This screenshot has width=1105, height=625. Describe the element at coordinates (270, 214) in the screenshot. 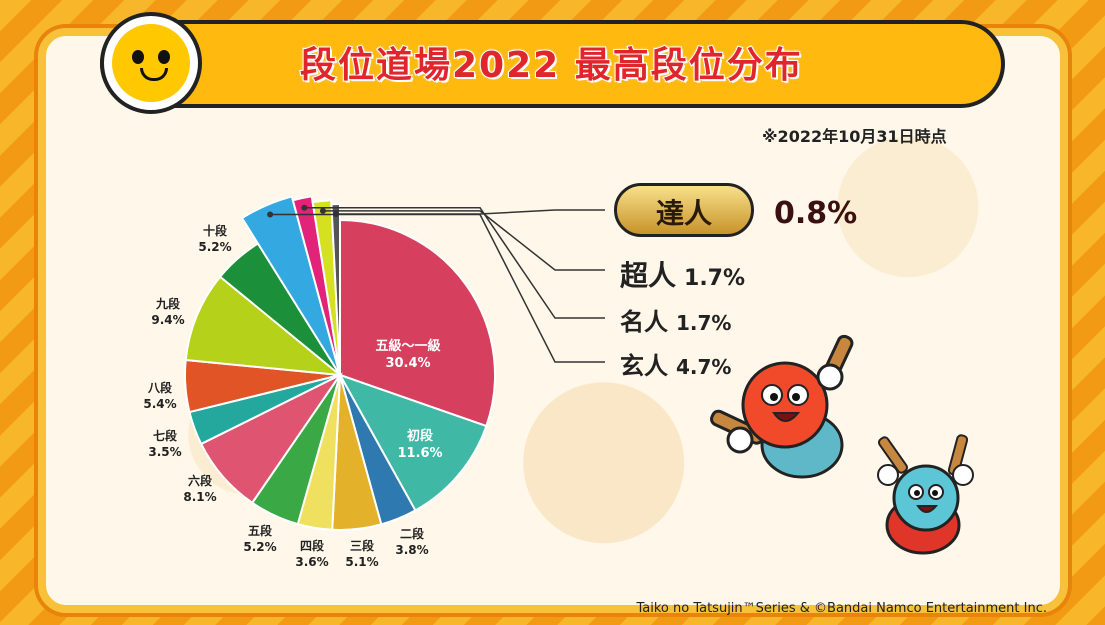

I see `leader-dot-玄人` at that location.